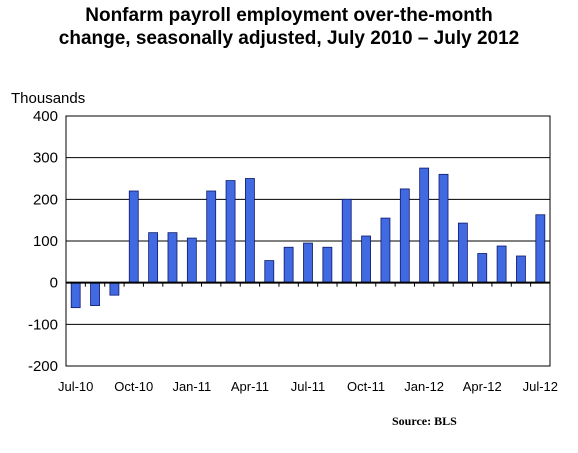  What do you see at coordinates (482, 386) in the screenshot?
I see `x-tick-label: Apr-12` at bounding box center [482, 386].